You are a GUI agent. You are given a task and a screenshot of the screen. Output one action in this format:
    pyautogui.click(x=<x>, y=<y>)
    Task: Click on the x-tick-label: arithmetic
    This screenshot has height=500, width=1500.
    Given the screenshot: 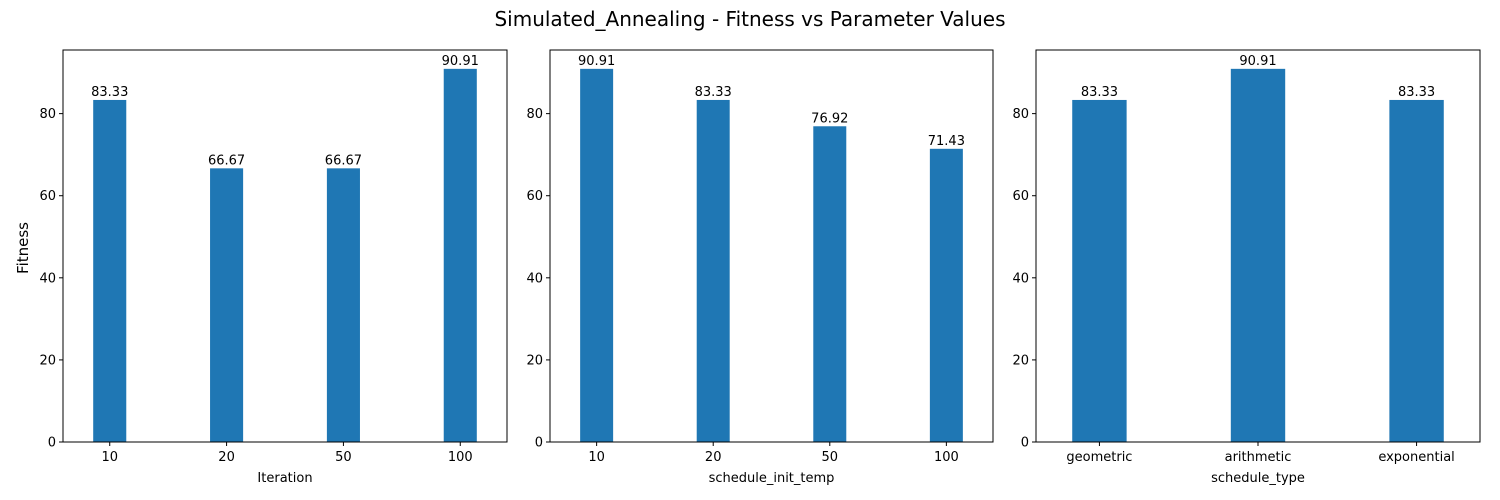 What is the action you would take?
    pyautogui.click(x=1258, y=457)
    